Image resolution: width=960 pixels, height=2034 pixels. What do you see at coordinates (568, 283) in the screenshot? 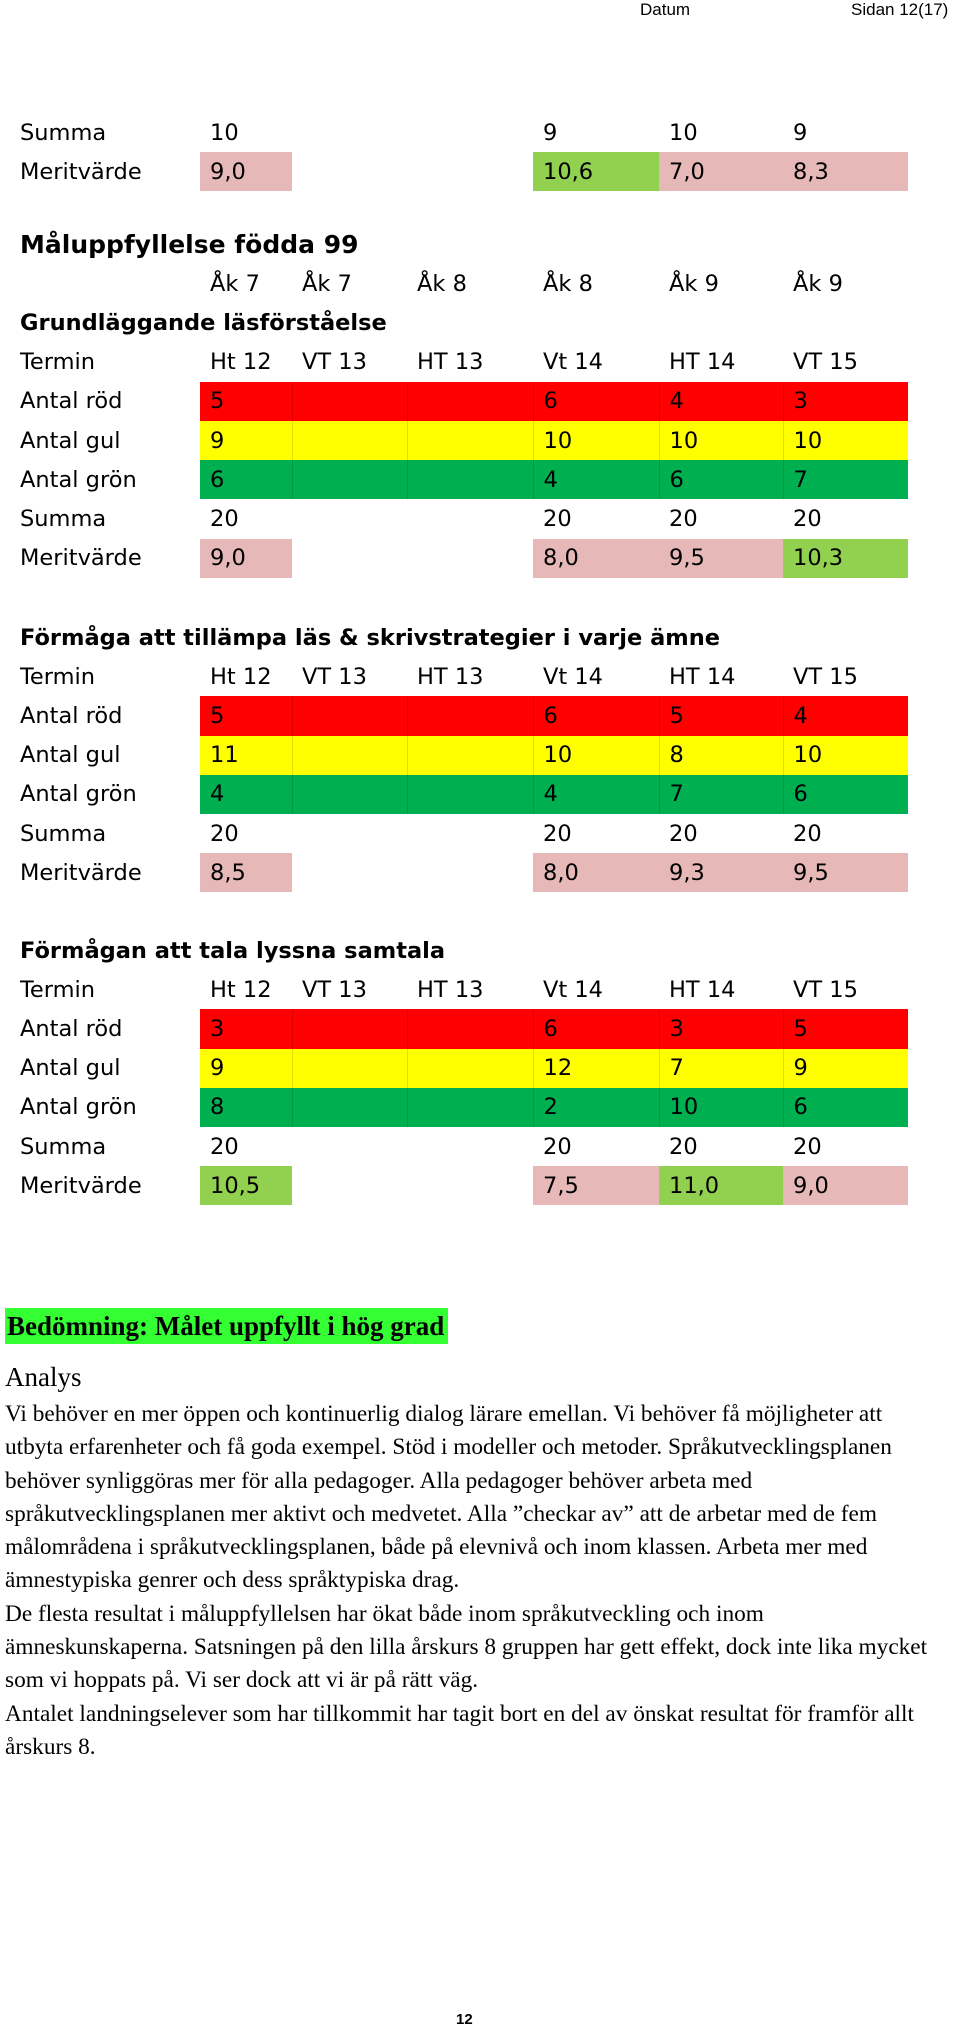
I see `year-cell: Åk 8` at bounding box center [568, 283].